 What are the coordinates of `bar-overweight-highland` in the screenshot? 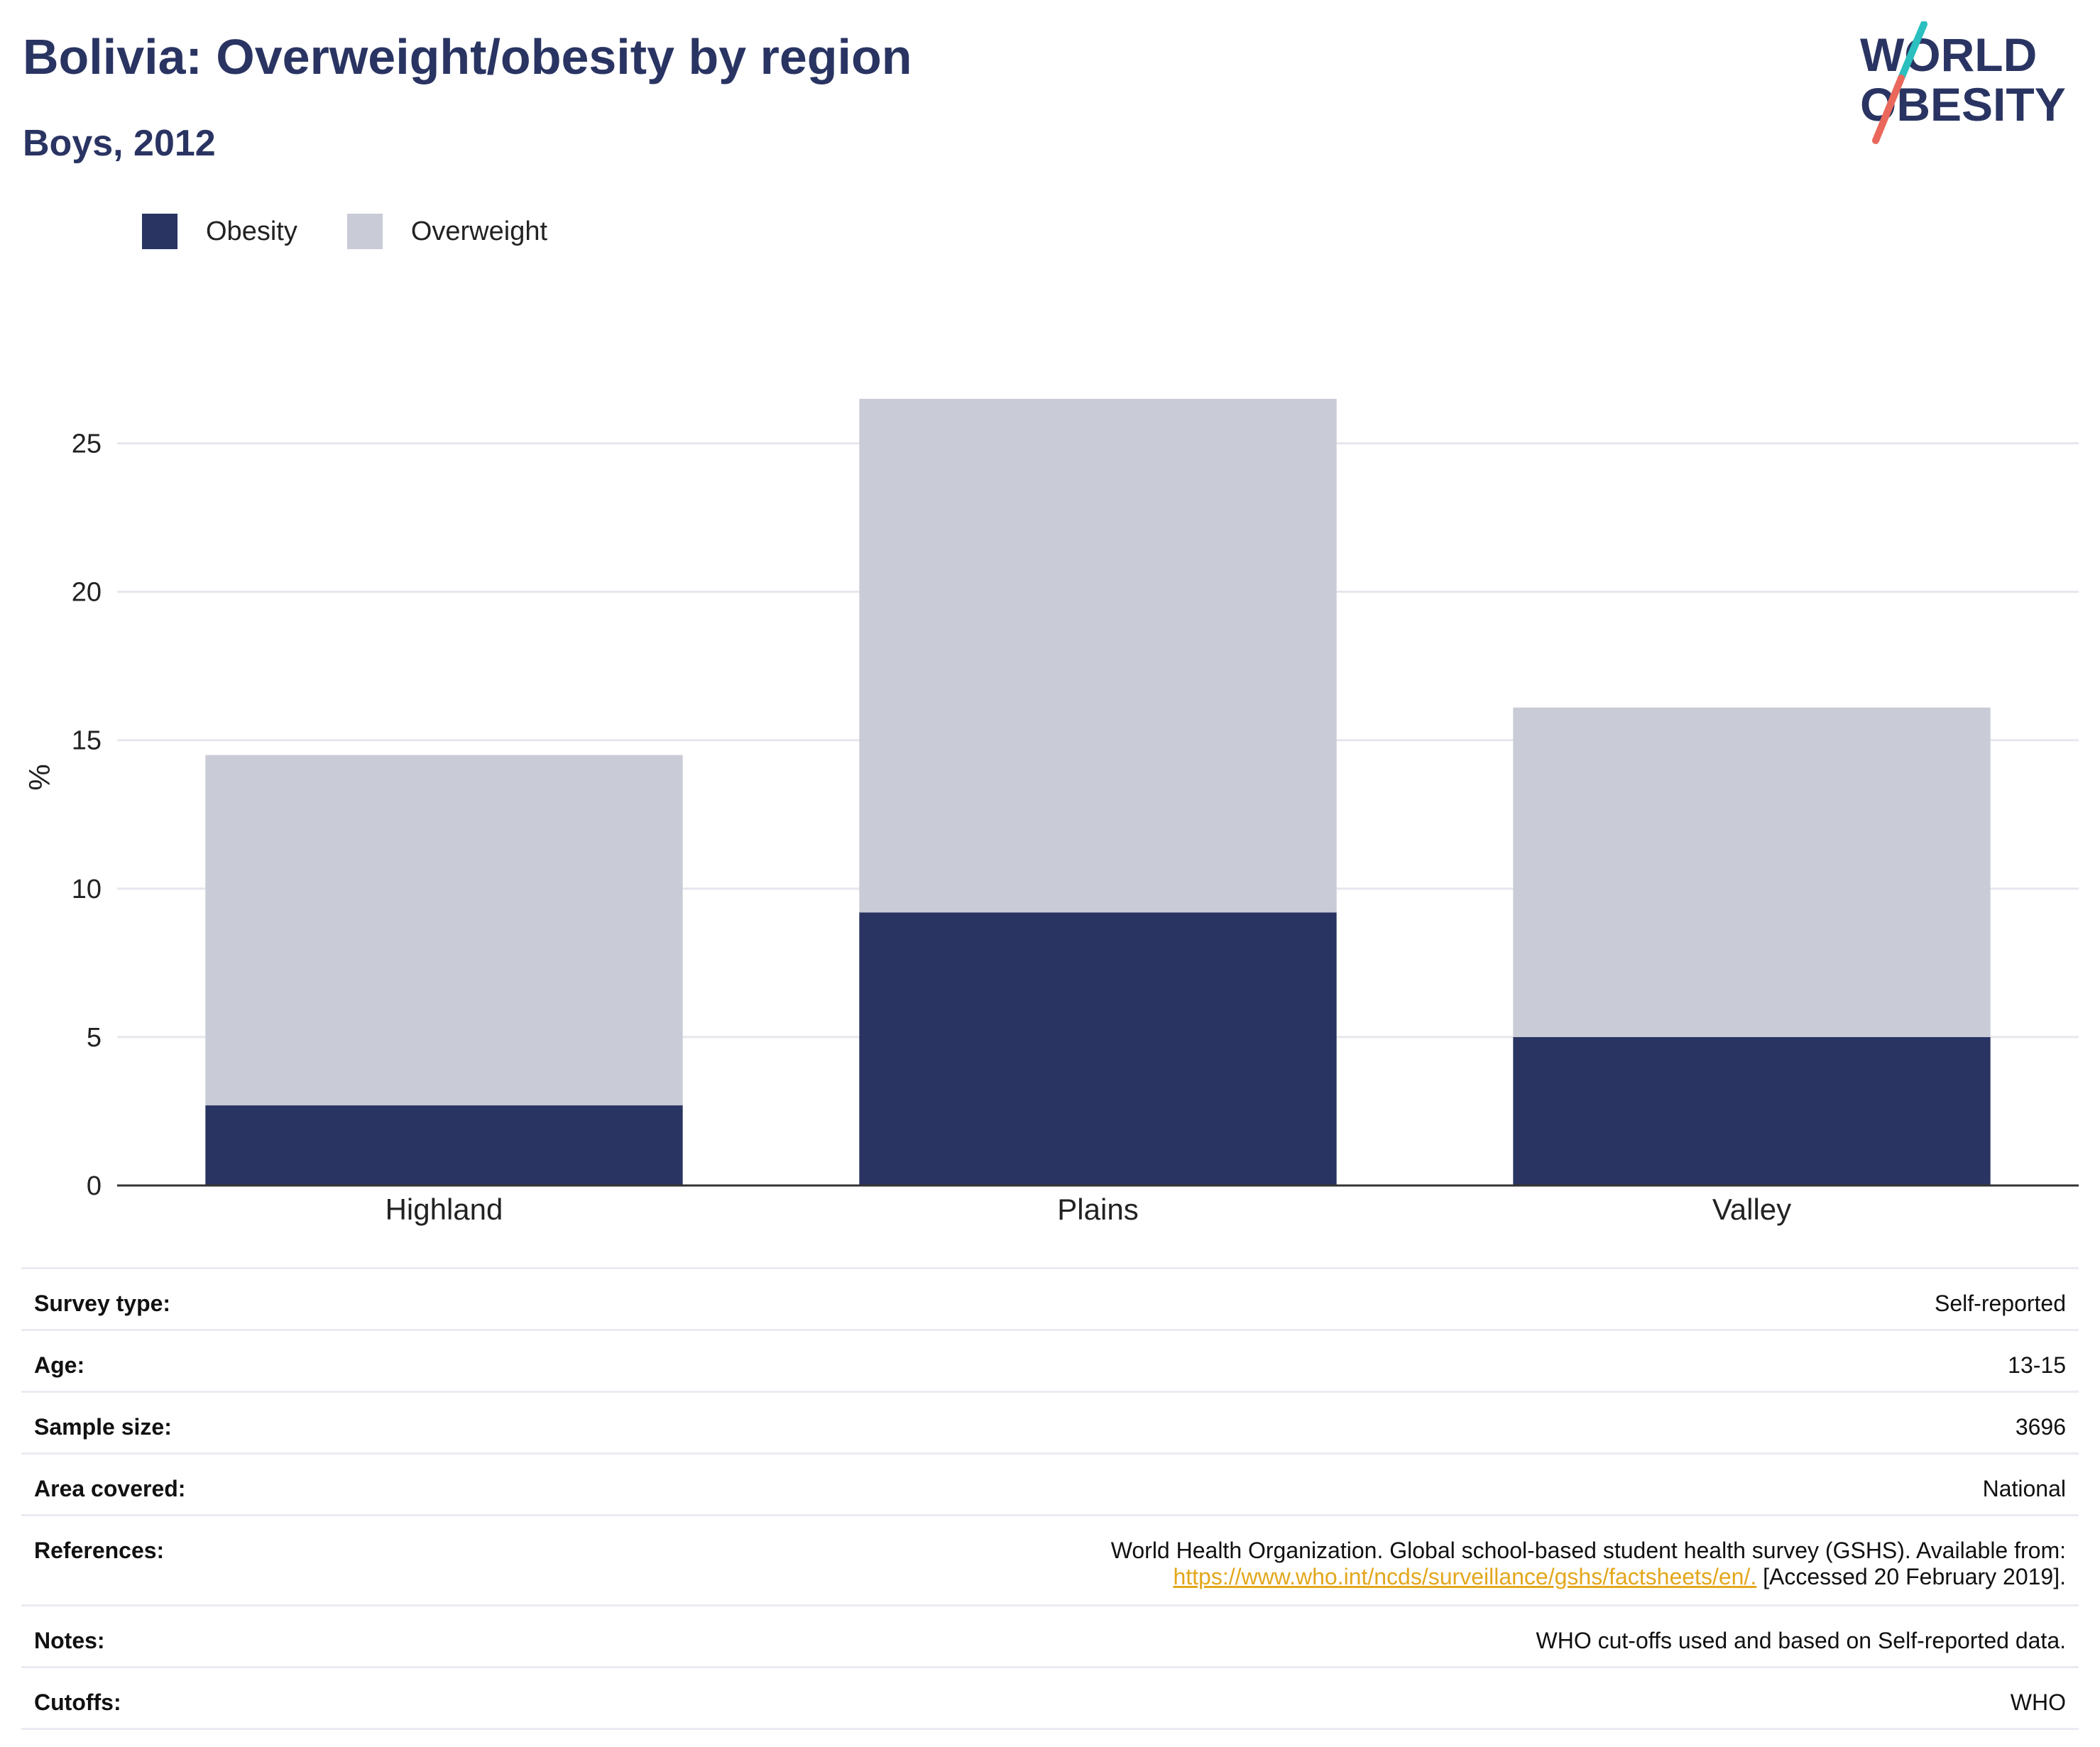 It's located at (444, 930).